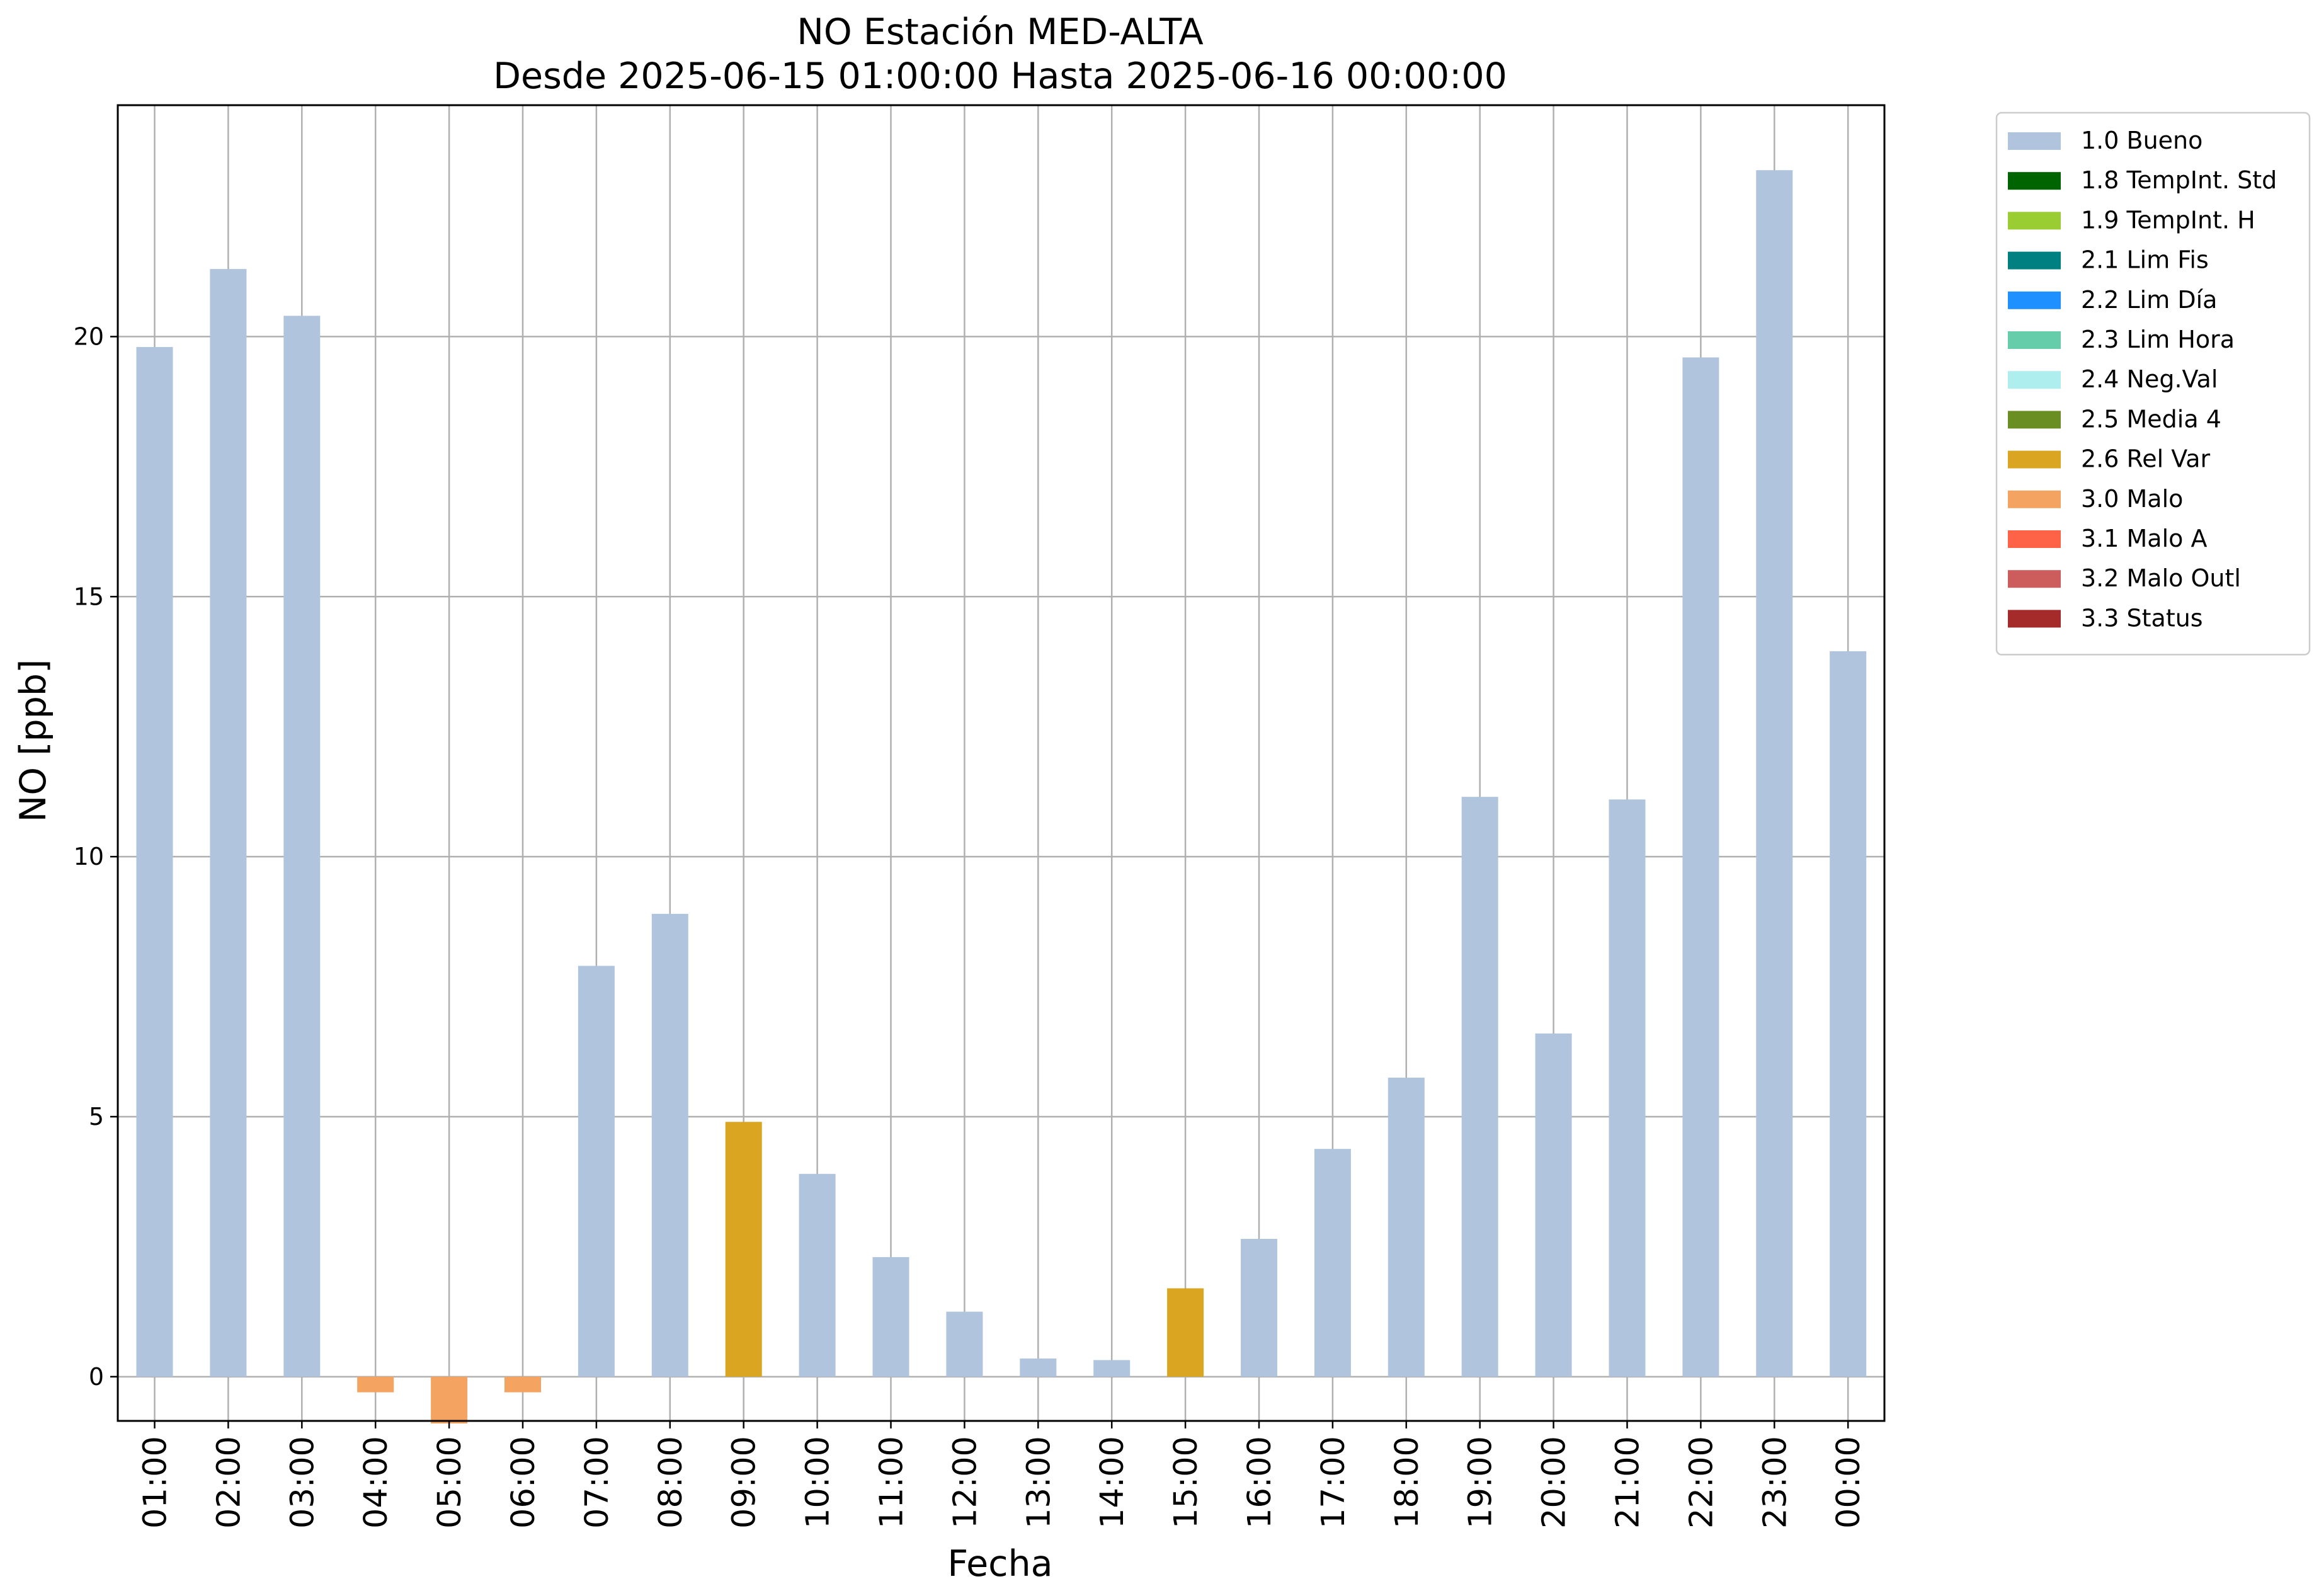  What do you see at coordinates (523, 1482) in the screenshot?
I see `x-tick-label: 06:00` at bounding box center [523, 1482].